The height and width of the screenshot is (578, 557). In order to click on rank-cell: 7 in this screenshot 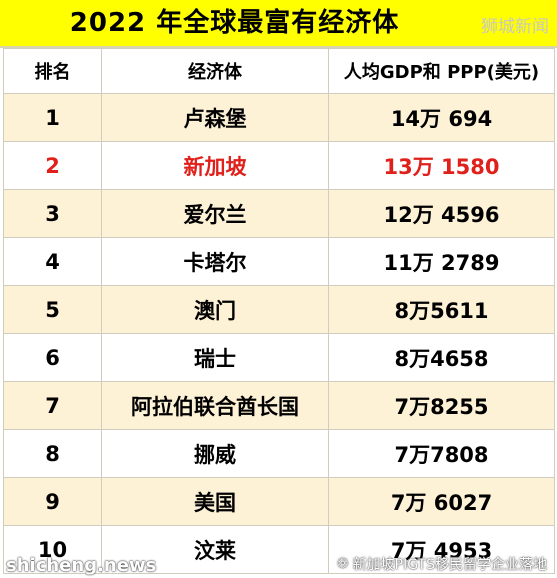, I will do `click(52, 405)`.